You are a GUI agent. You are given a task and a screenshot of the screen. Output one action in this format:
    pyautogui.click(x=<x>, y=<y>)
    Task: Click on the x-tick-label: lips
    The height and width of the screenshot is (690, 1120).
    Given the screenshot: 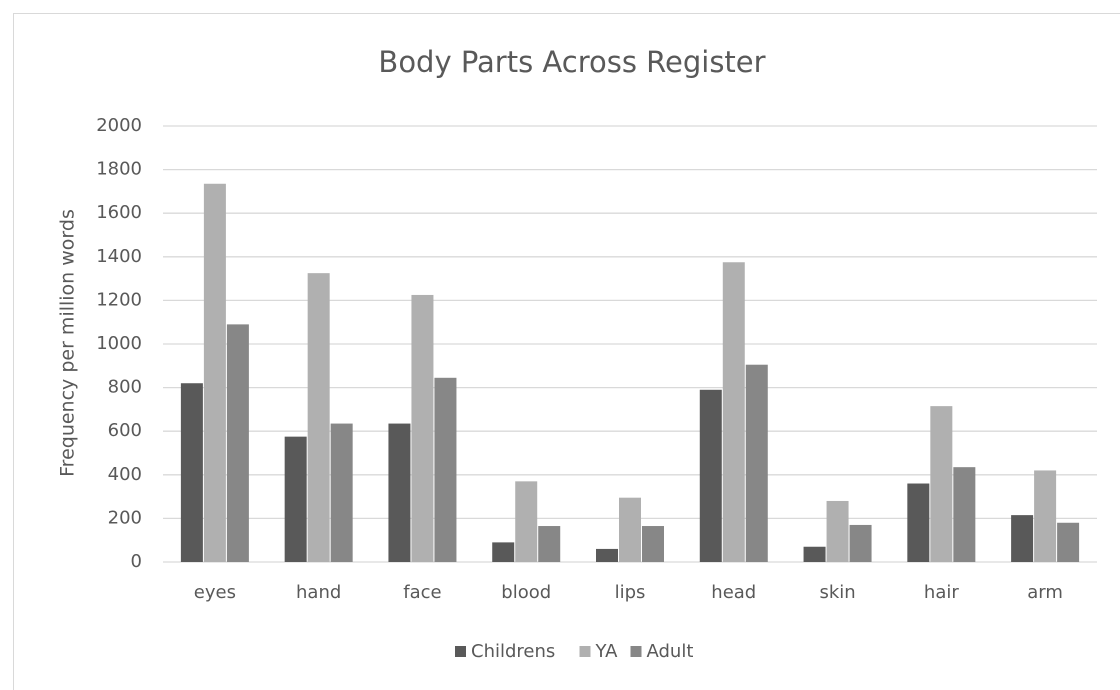 What is the action you would take?
    pyautogui.click(x=630, y=592)
    